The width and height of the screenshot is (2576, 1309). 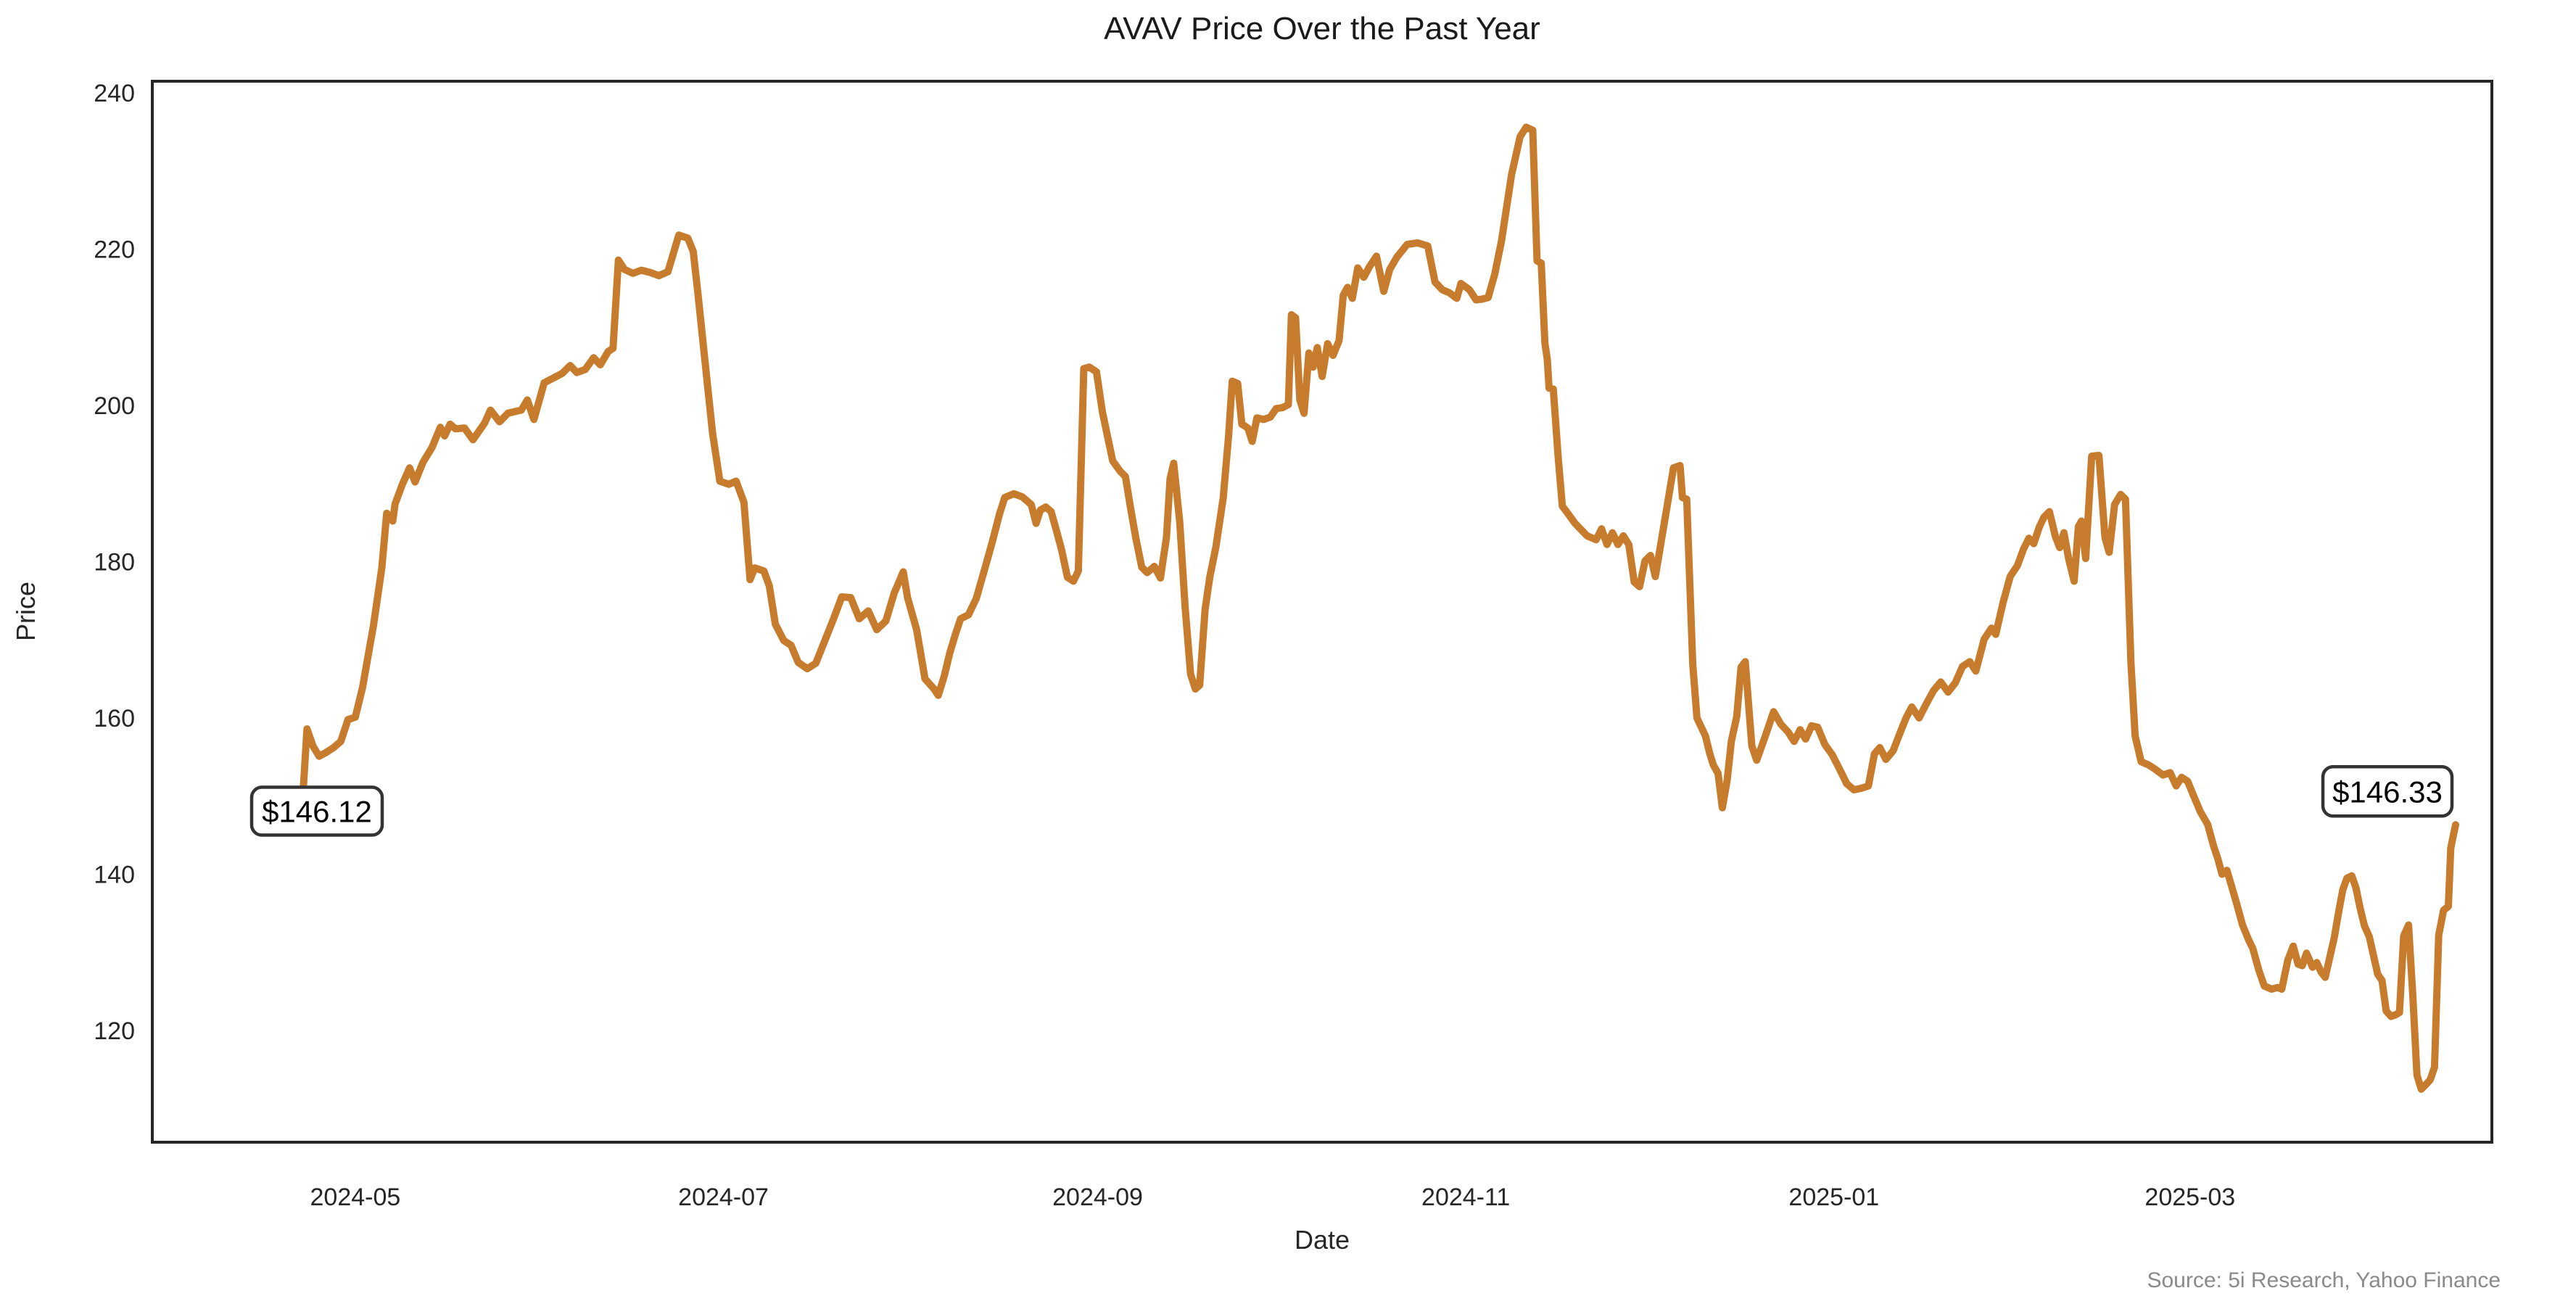 What do you see at coordinates (1322, 1240) in the screenshot?
I see `x-axis-label: Date` at bounding box center [1322, 1240].